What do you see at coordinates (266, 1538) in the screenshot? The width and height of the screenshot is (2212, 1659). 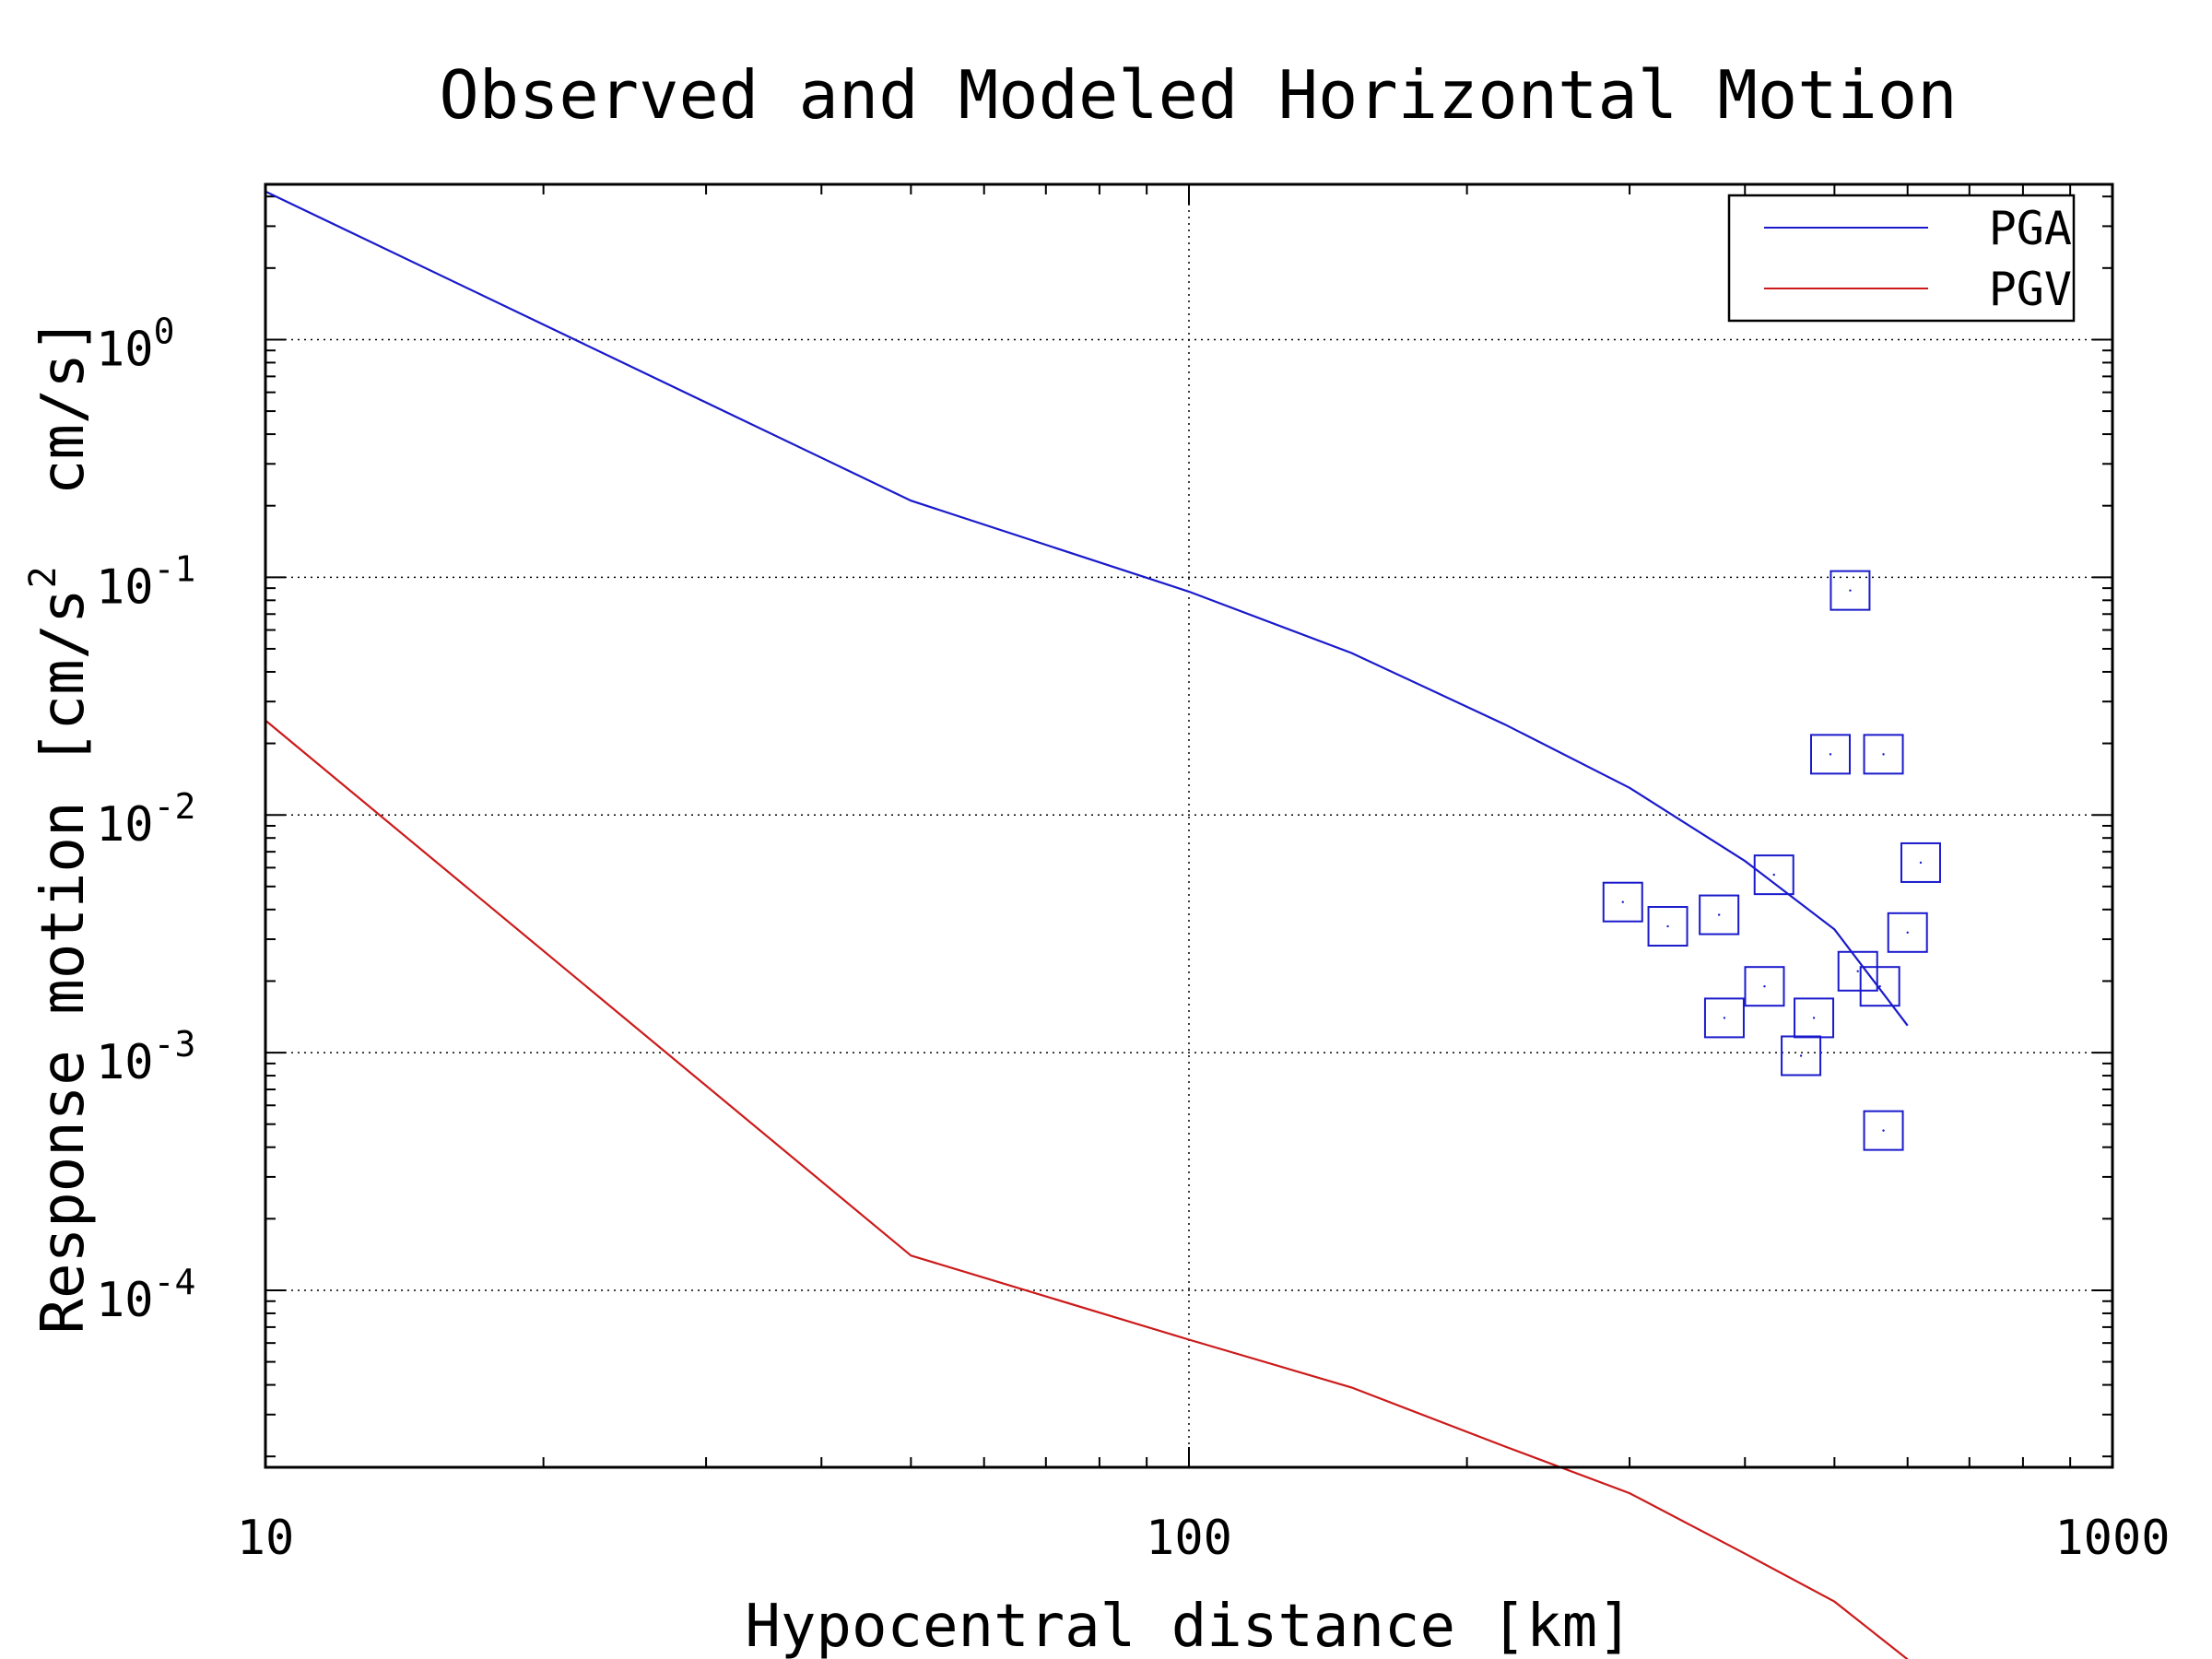 I see `x-tick-label: 10` at bounding box center [266, 1538].